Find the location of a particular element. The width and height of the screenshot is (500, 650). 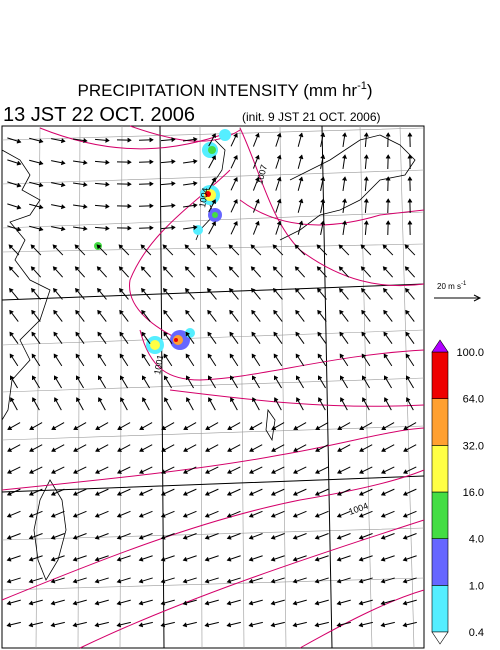

colorbar-box is located at coordinates (440, 469).